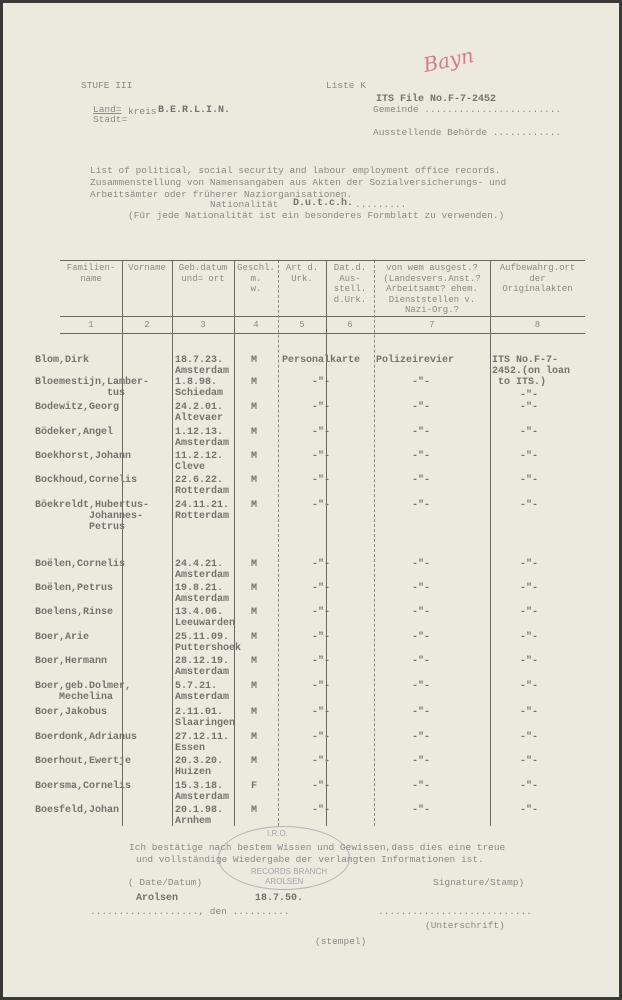 Image resolution: width=622 pixels, height=1000 pixels. Describe the element at coordinates (77, 810) in the screenshot. I see `row-name: Boesfeld,Johan` at that location.